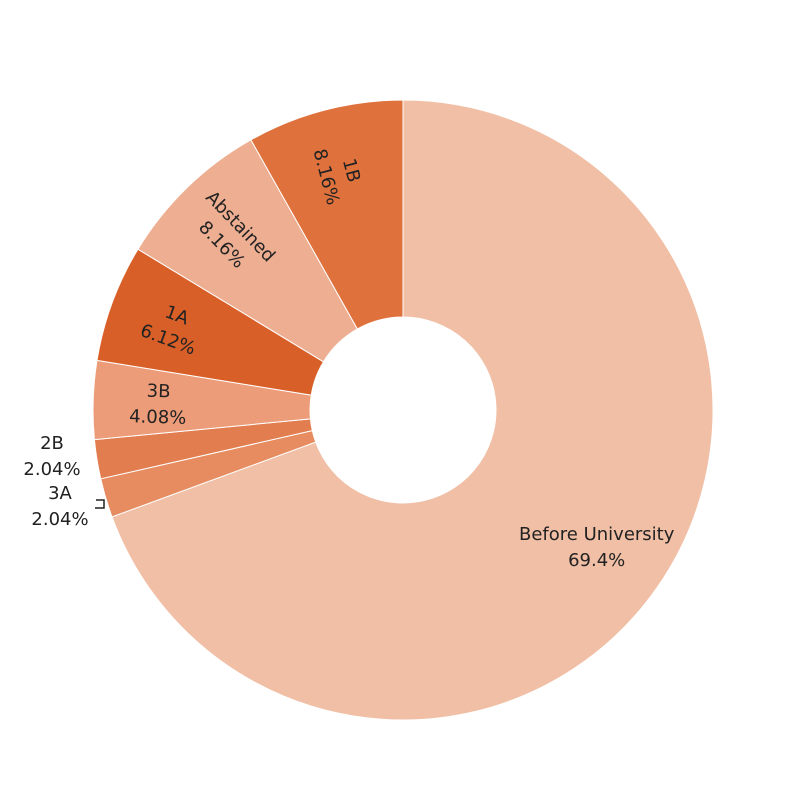  What do you see at coordinates (51, 456) in the screenshot?
I see `slice-label-2b: 2B 2.04%` at bounding box center [51, 456].